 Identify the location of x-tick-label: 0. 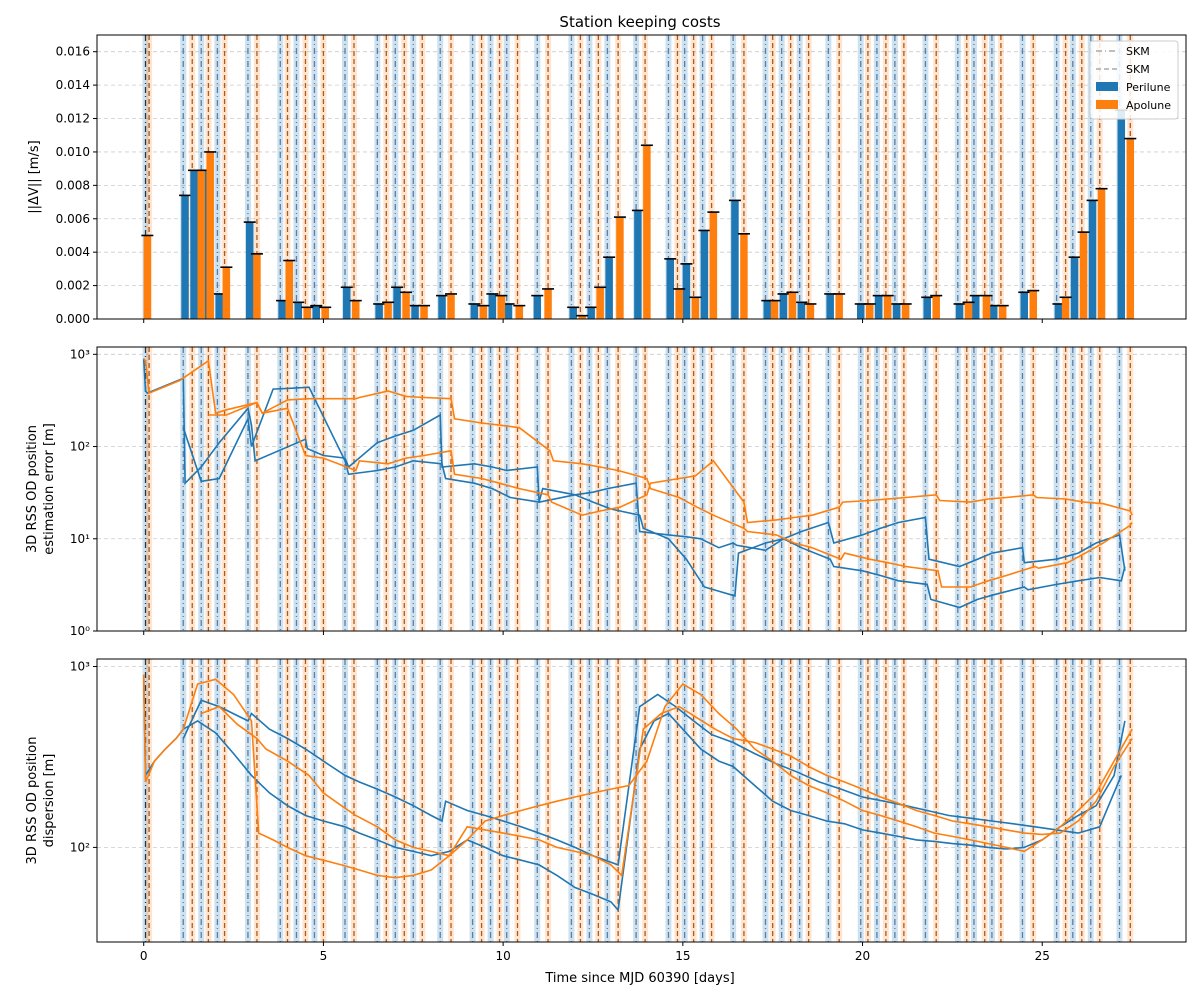
(144, 956).